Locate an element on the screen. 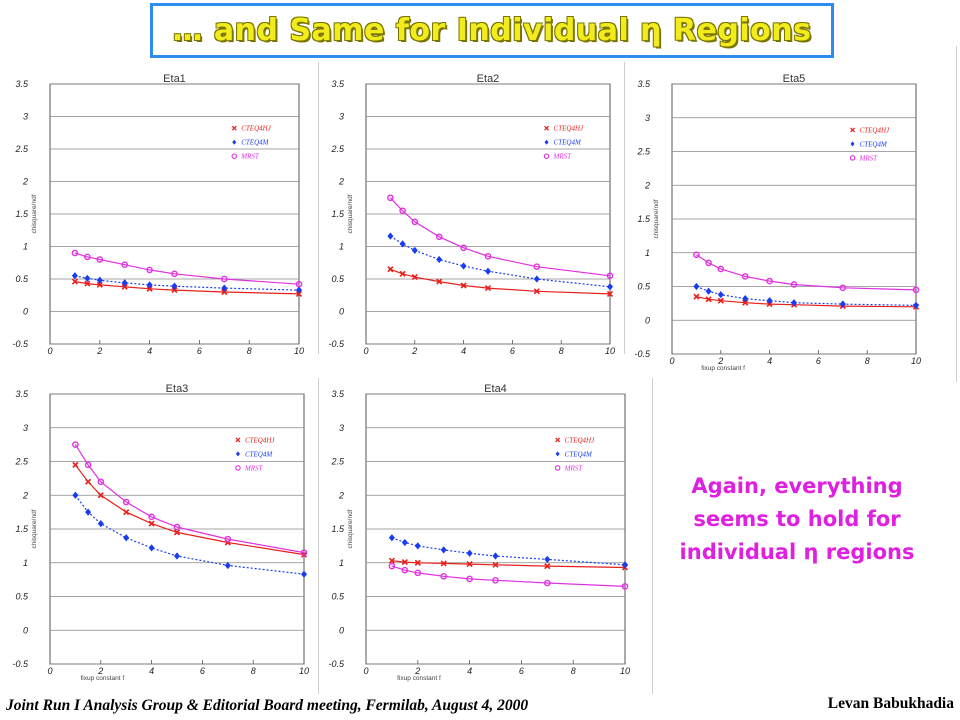  plot-title: Eta3 is located at coordinates (177, 389).